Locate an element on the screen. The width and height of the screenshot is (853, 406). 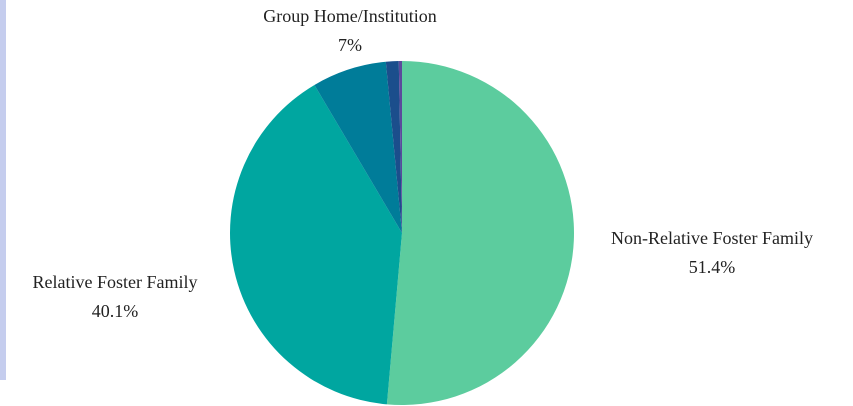
slice-label: Relative Foster Family is located at coordinates (115, 282).